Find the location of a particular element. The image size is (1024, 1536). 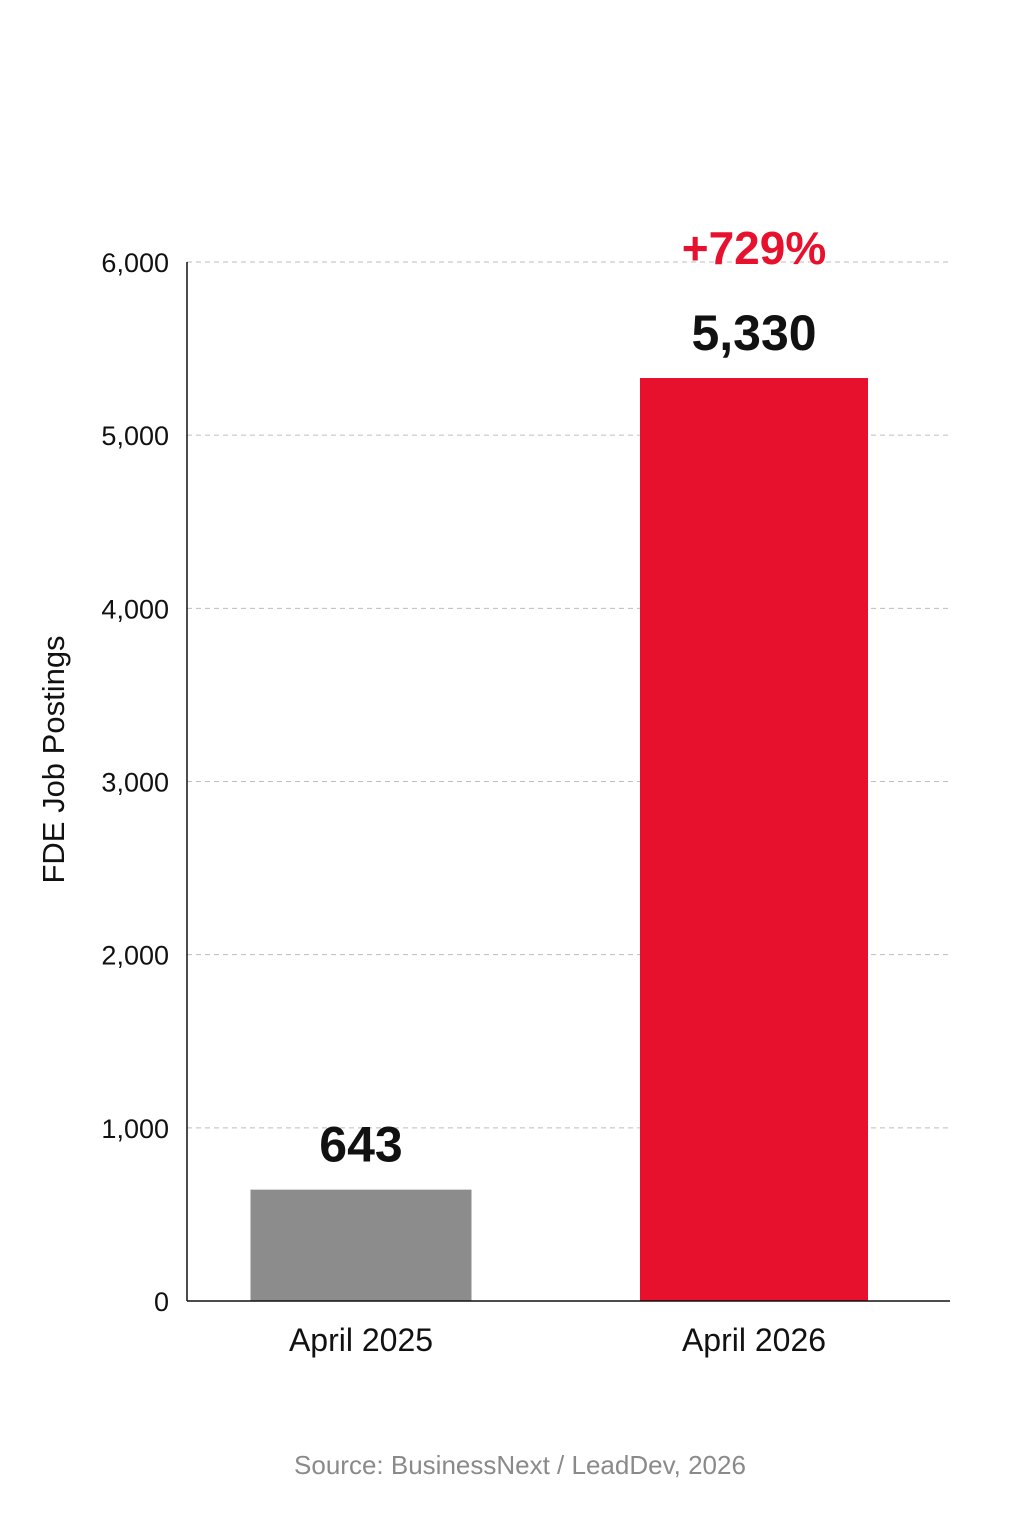

y-tick-label: 3,000 is located at coordinates (135, 783).